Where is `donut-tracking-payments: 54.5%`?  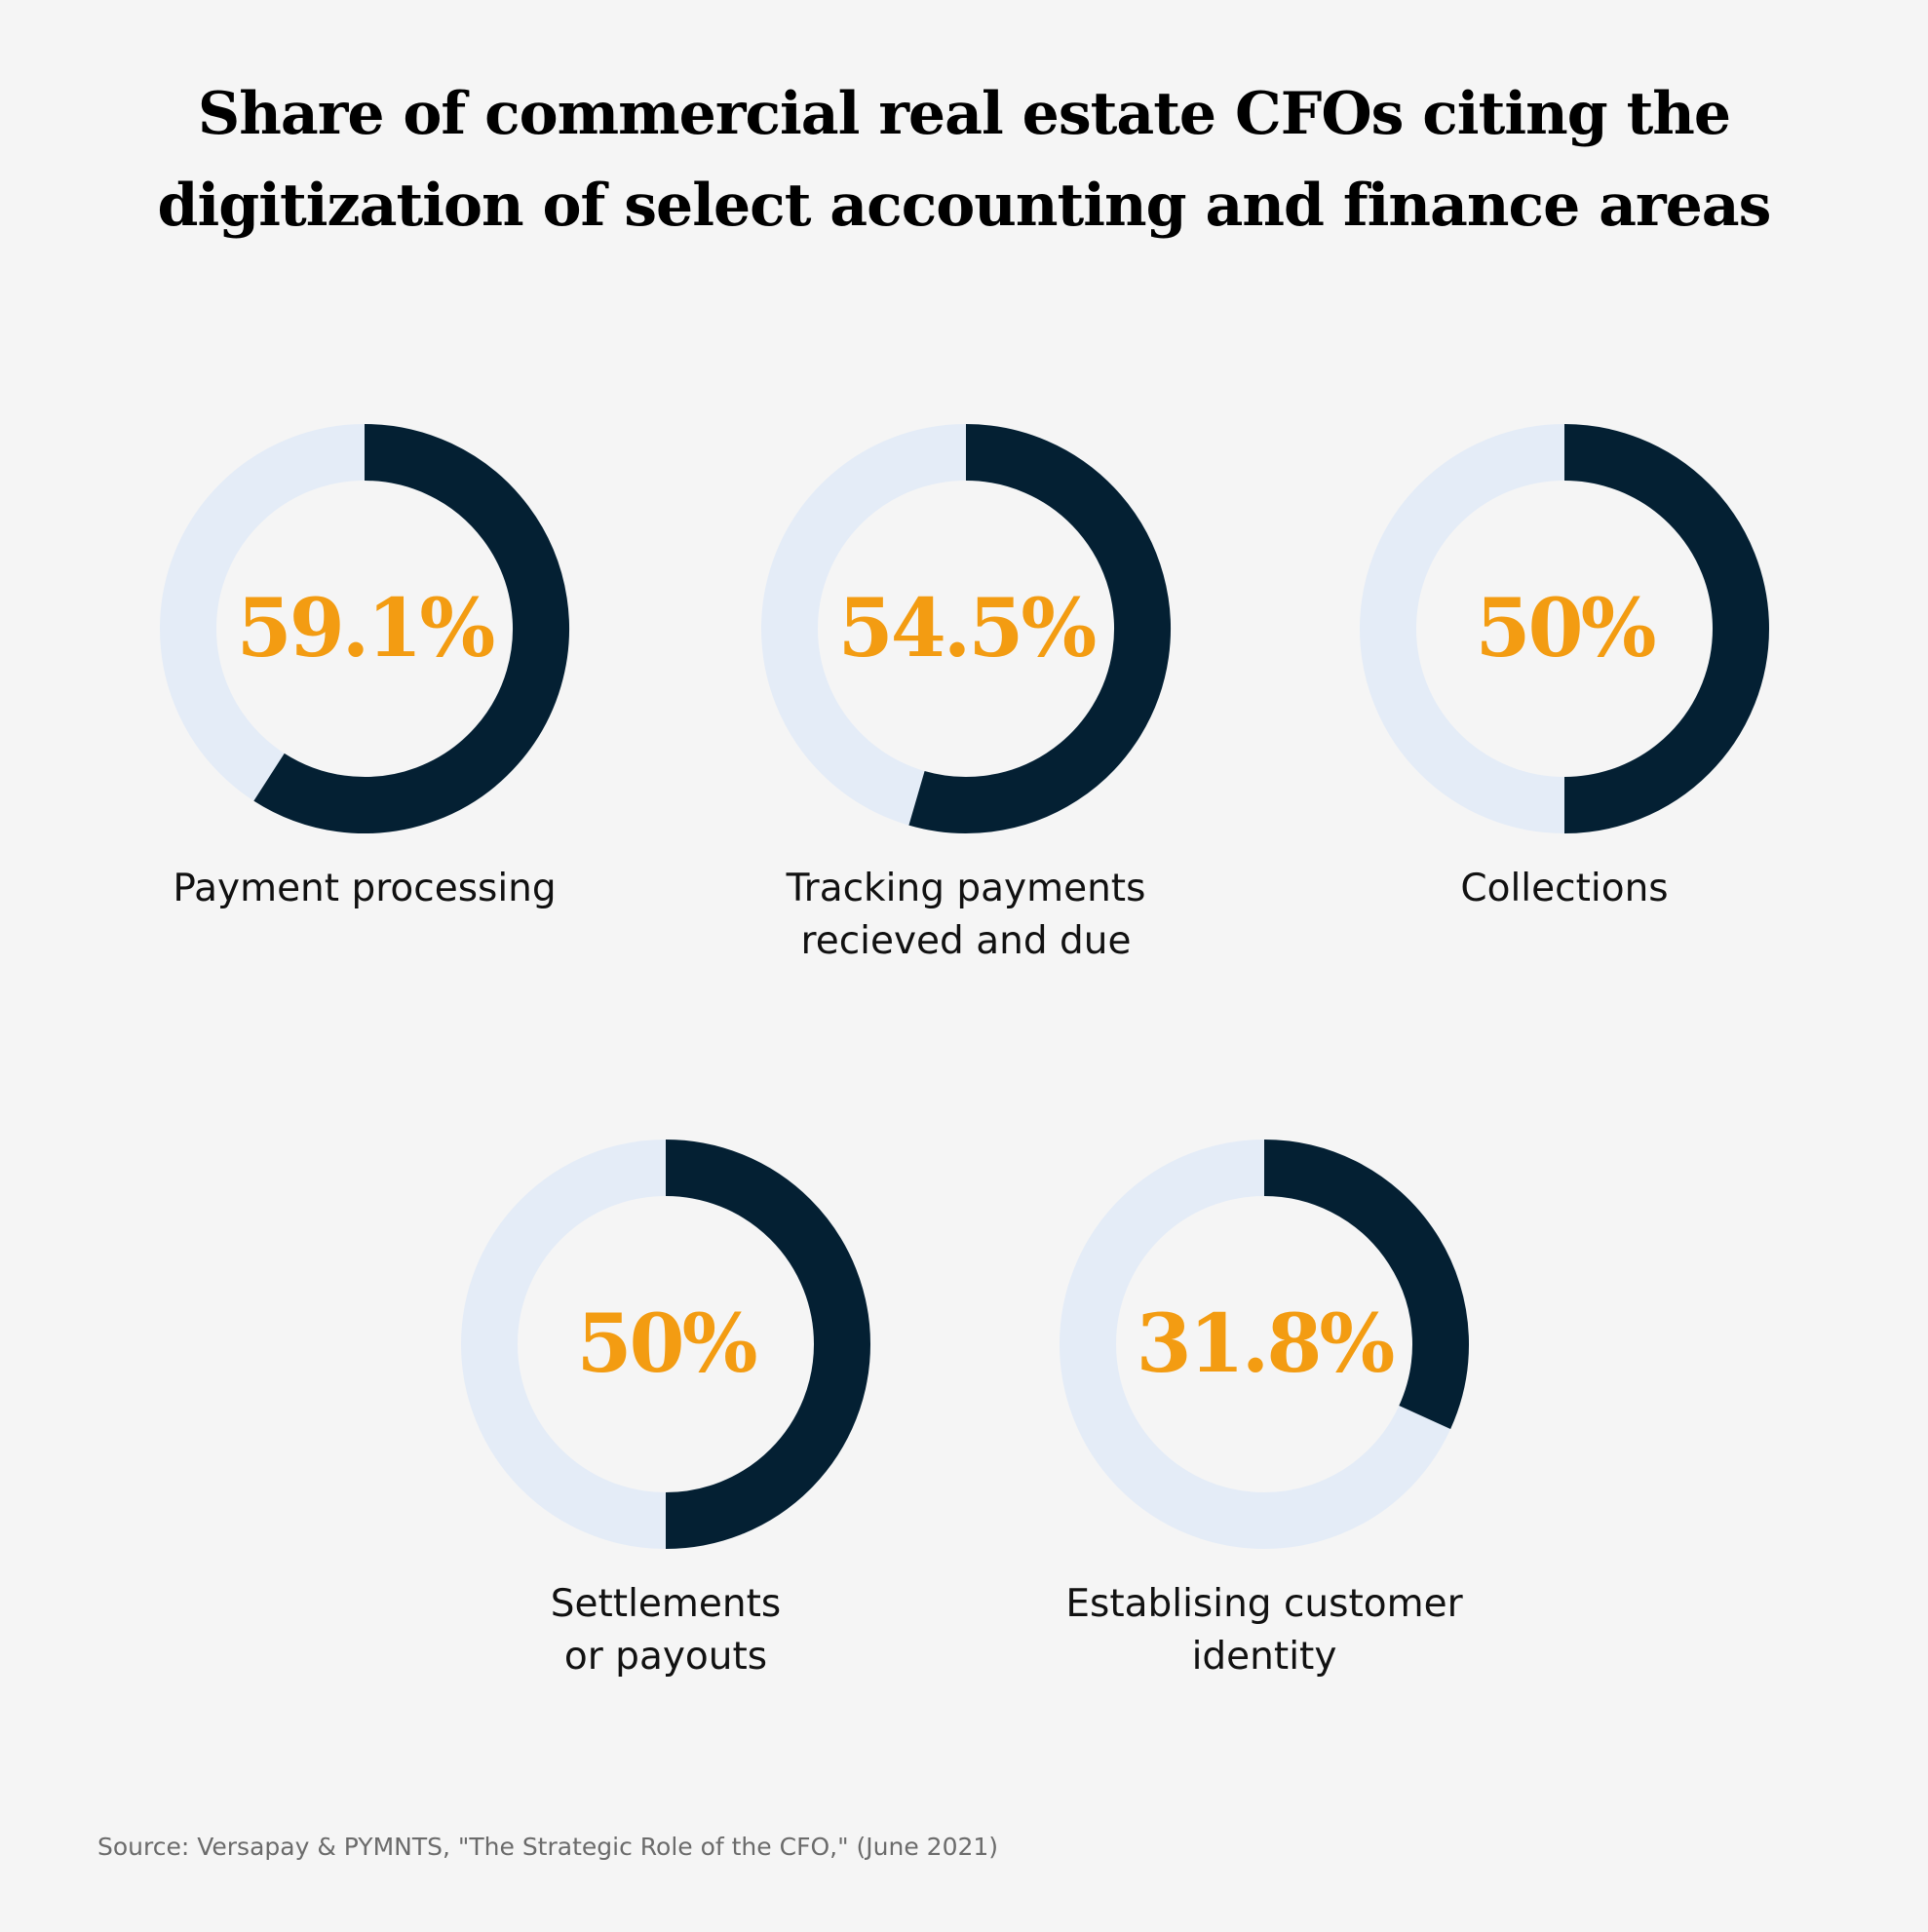 donut-tracking-payments: 54.5% is located at coordinates (966, 628).